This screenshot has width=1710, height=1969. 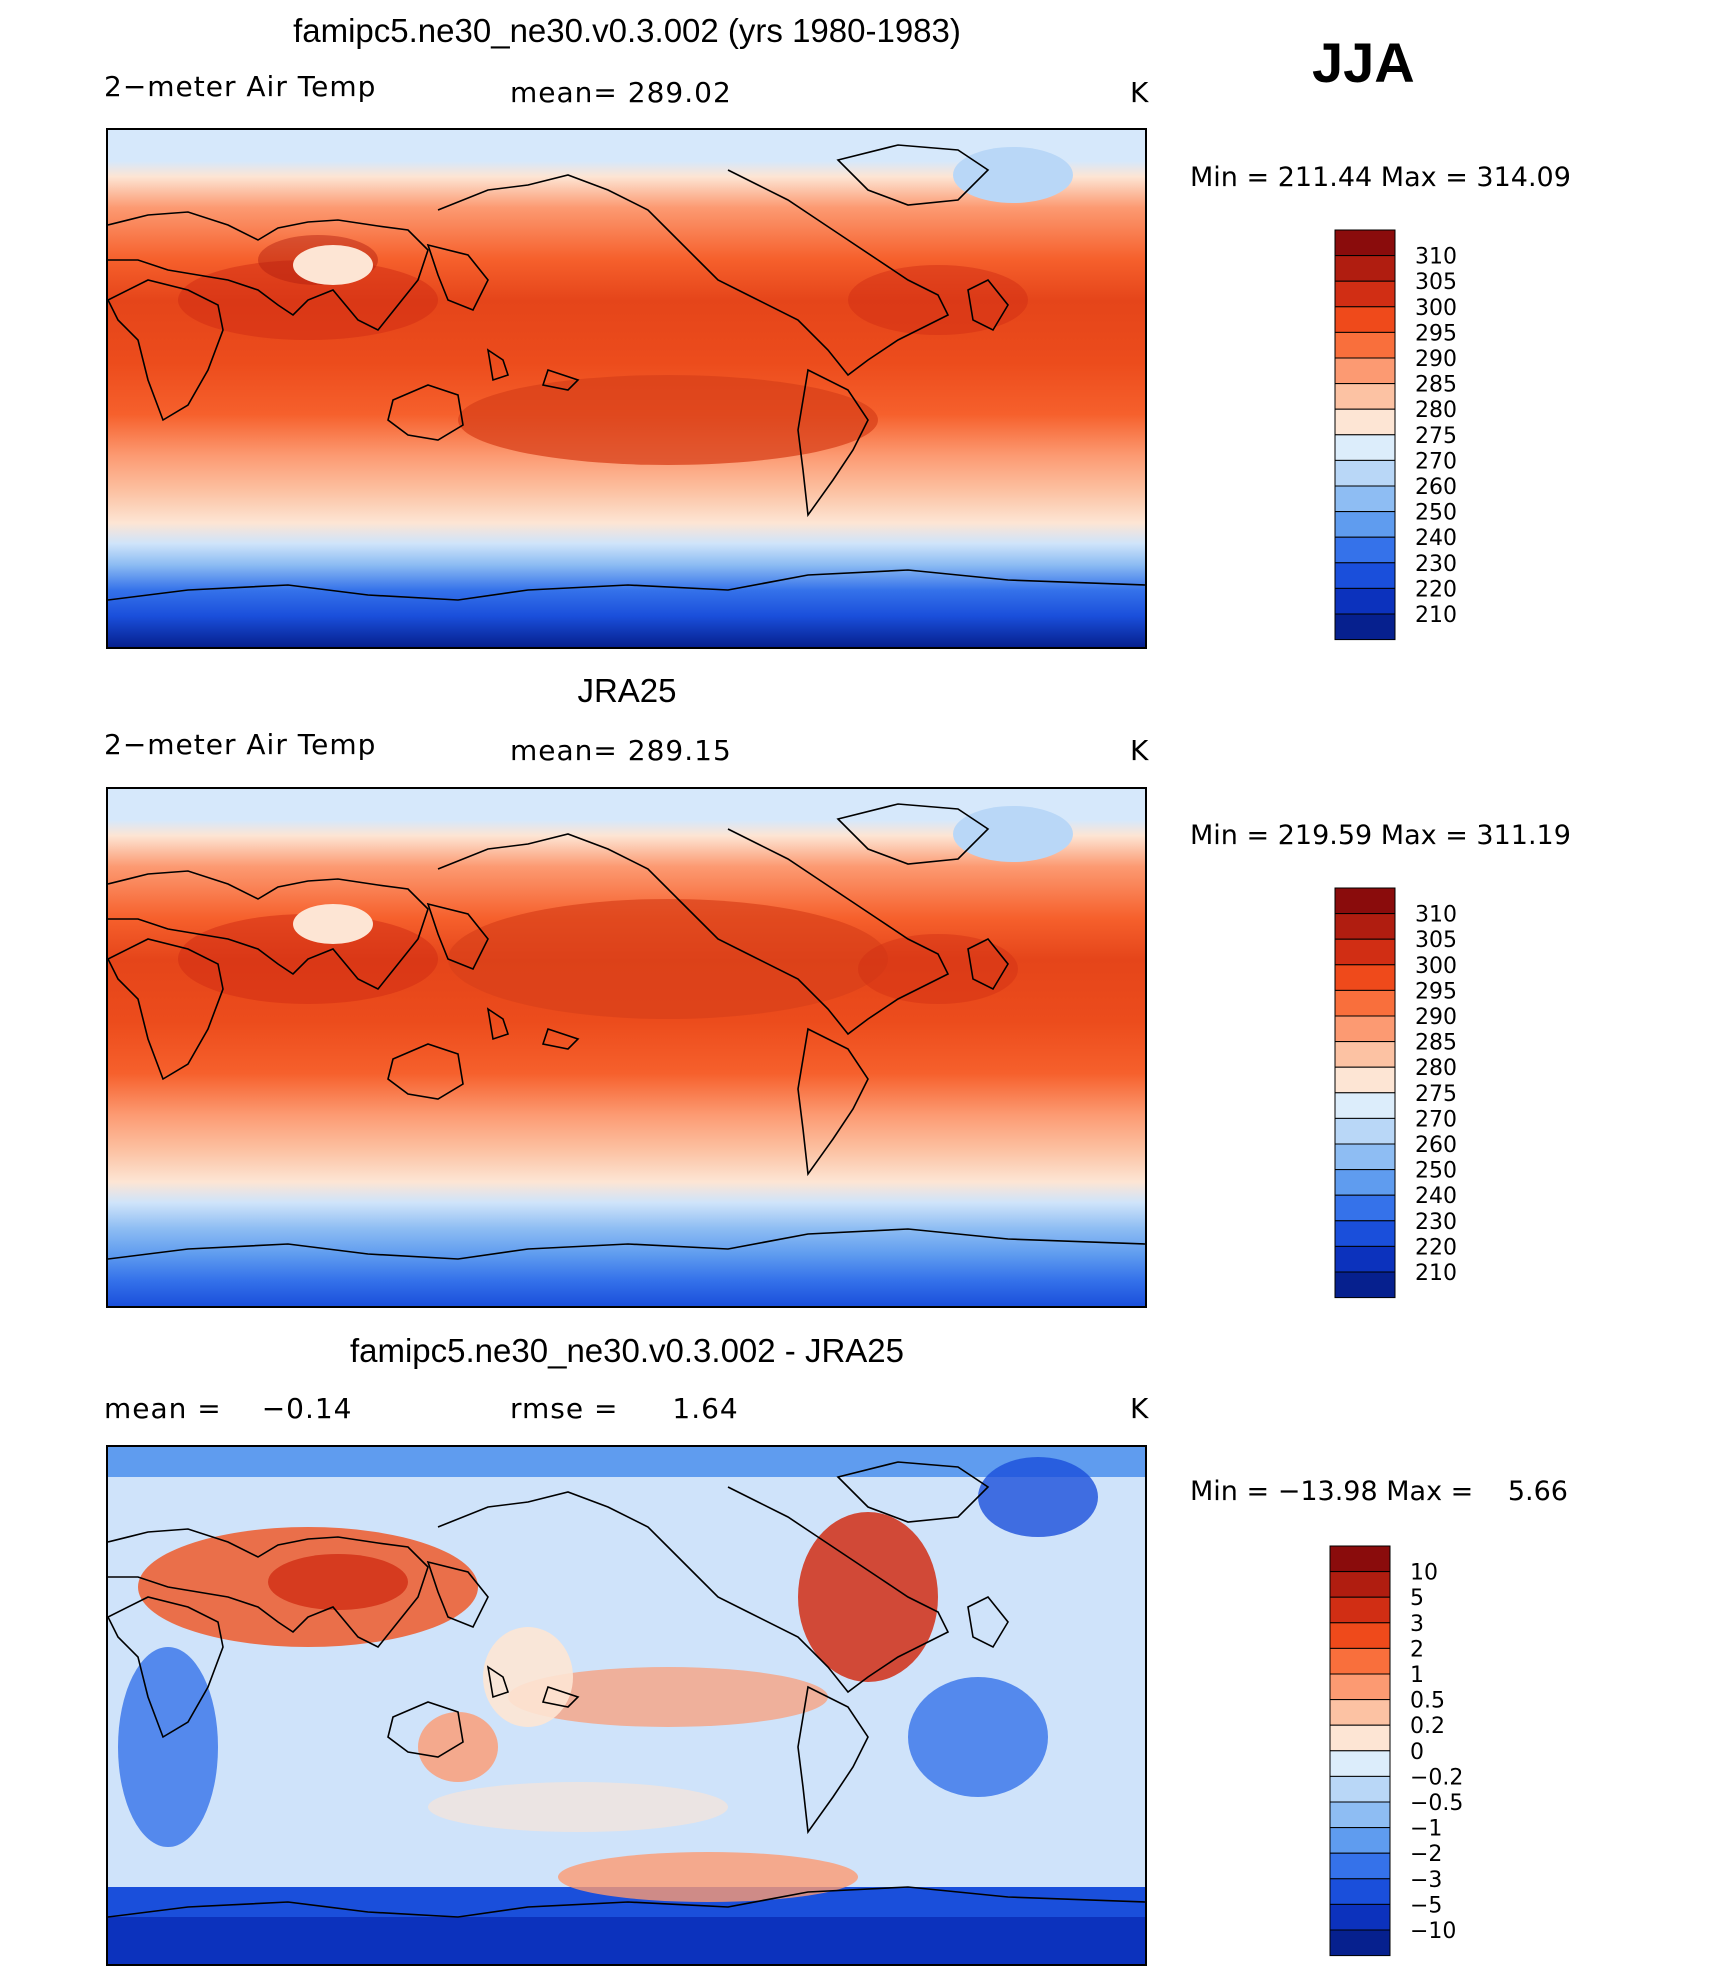 What do you see at coordinates (228, 1408) in the screenshot?
I see `panel3-mean: mean = −0.14` at bounding box center [228, 1408].